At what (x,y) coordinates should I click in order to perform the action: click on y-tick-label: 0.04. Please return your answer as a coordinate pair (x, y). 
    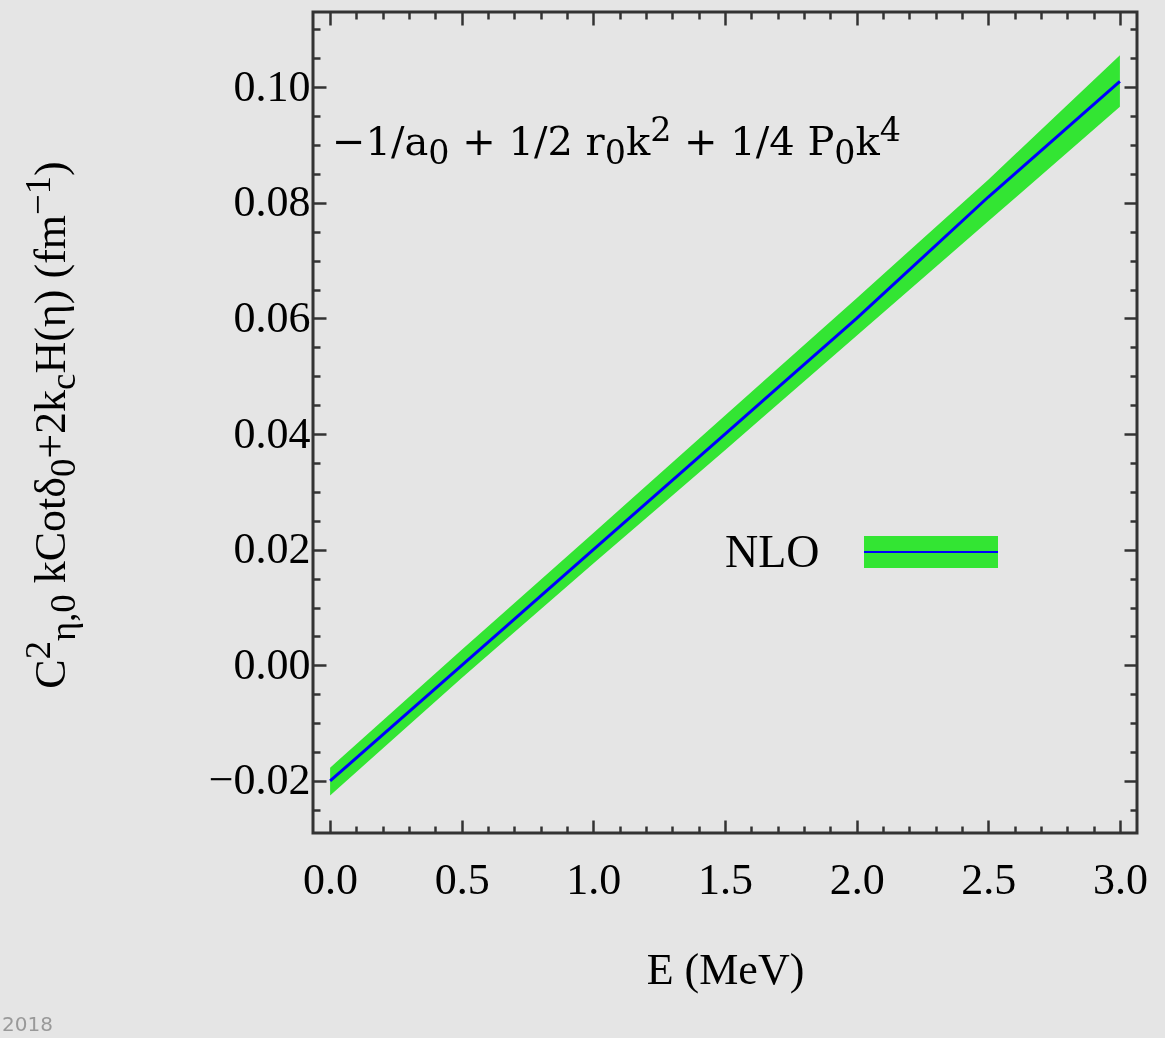
    Looking at the image, I should click on (272, 433).